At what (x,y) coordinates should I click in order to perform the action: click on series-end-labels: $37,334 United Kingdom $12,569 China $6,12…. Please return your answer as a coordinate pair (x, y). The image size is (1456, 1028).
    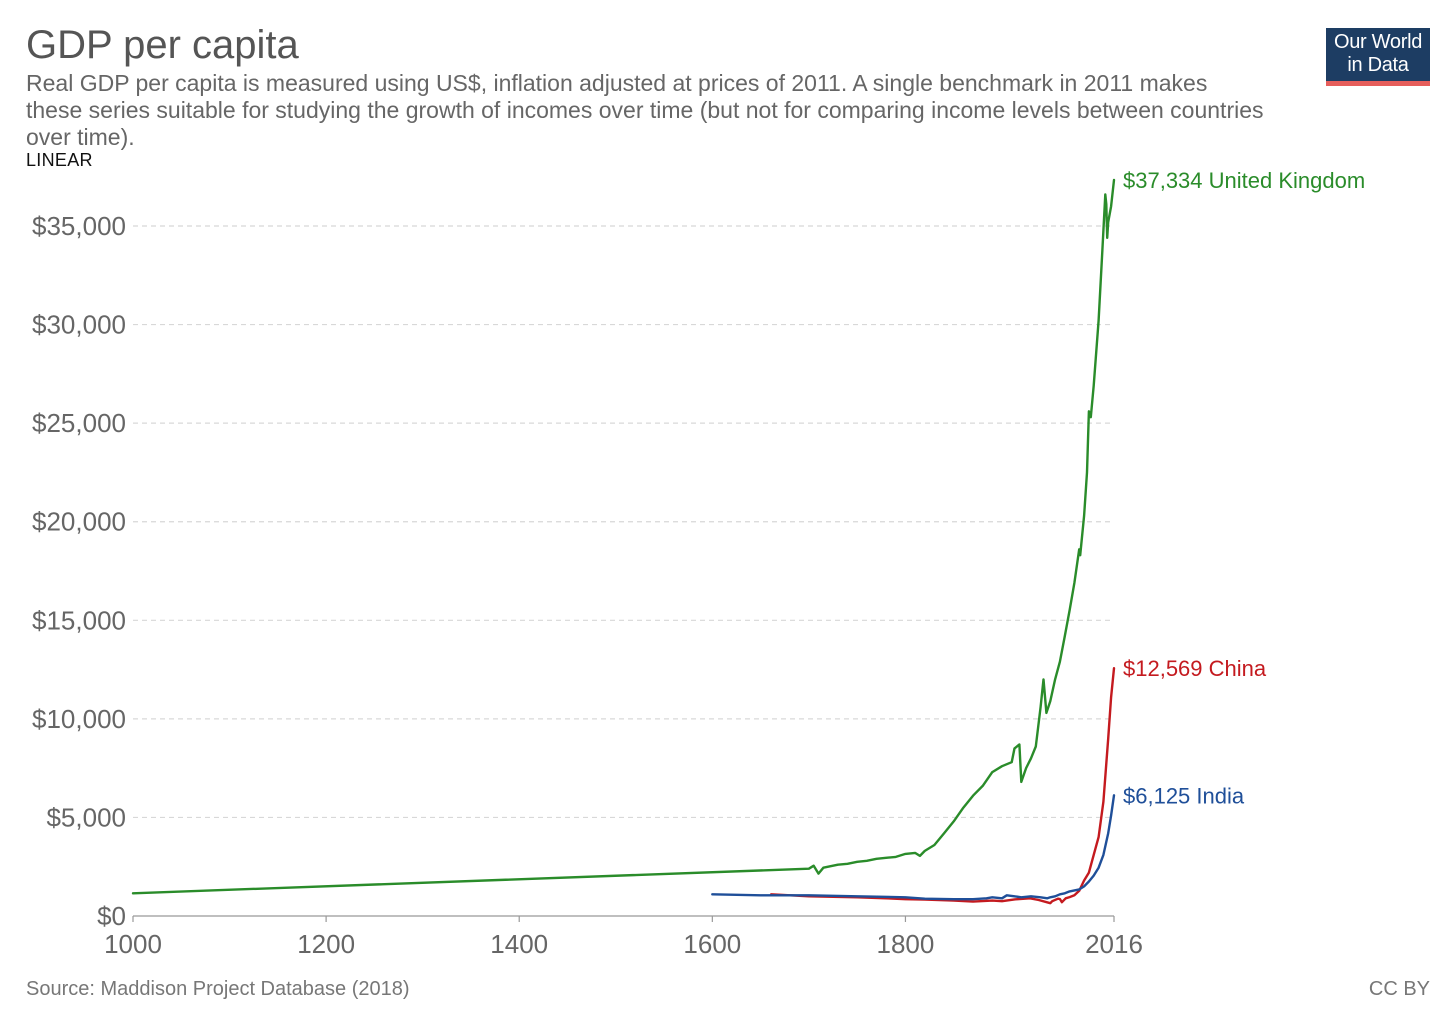
    Looking at the image, I should click on (1244, 488).